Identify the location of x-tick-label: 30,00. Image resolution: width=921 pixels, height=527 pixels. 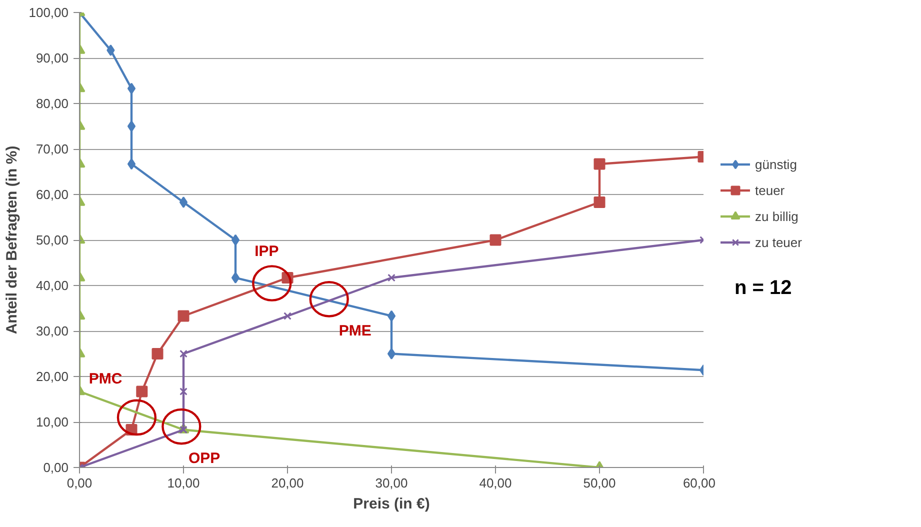
(391, 483).